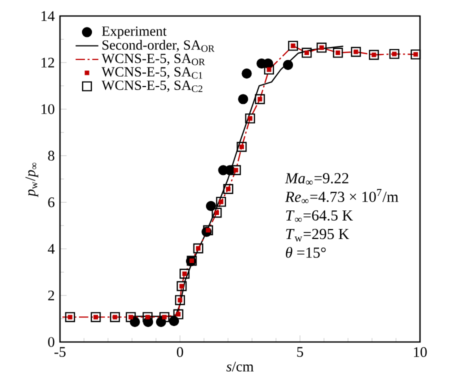  I want to click on annotation: θ =15°, so click(306, 252).